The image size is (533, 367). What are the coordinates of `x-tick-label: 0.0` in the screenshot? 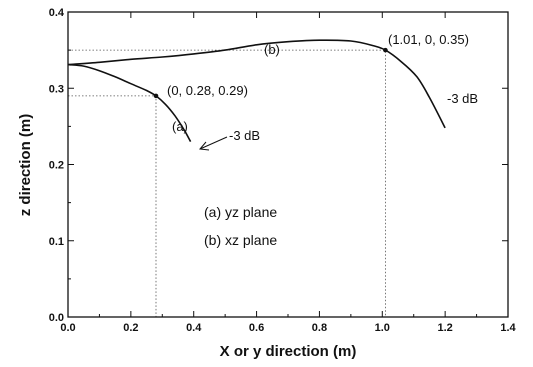 It's located at (67, 328).